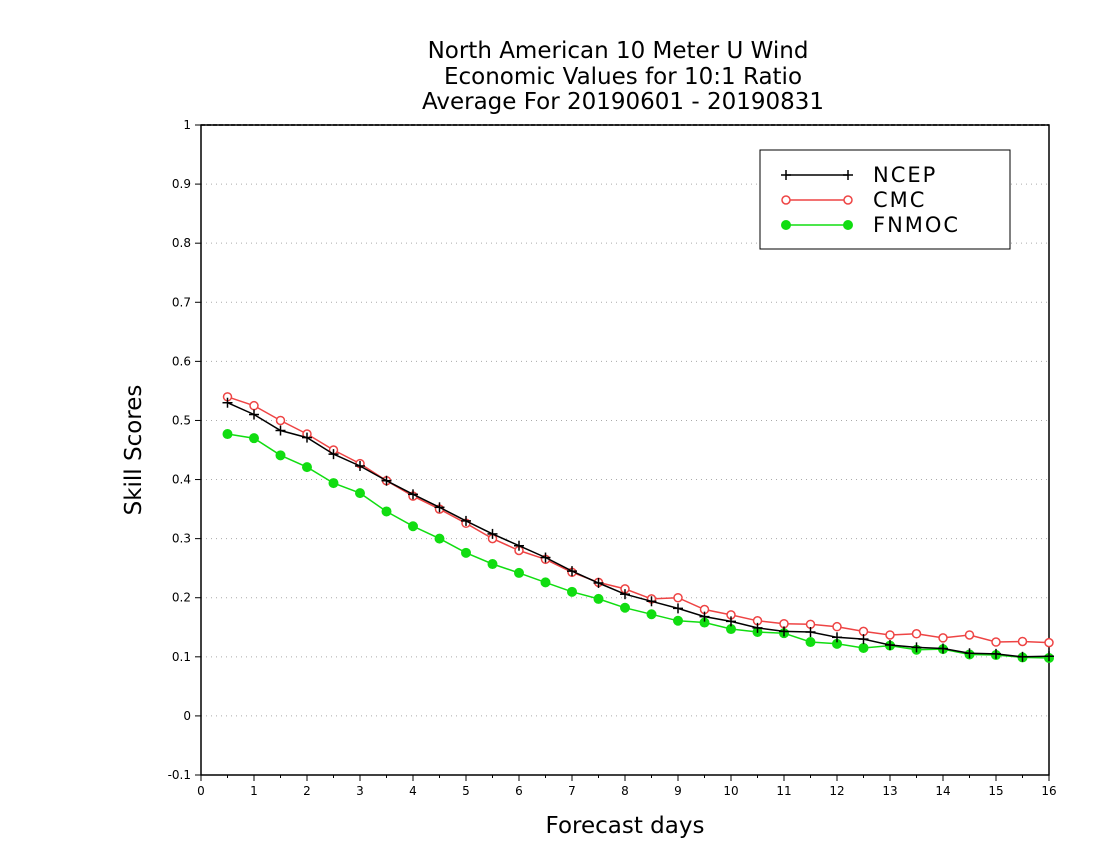 This screenshot has height=850, width=1100. Describe the element at coordinates (179, 775) in the screenshot. I see `y-tick-label: -0.1` at that location.